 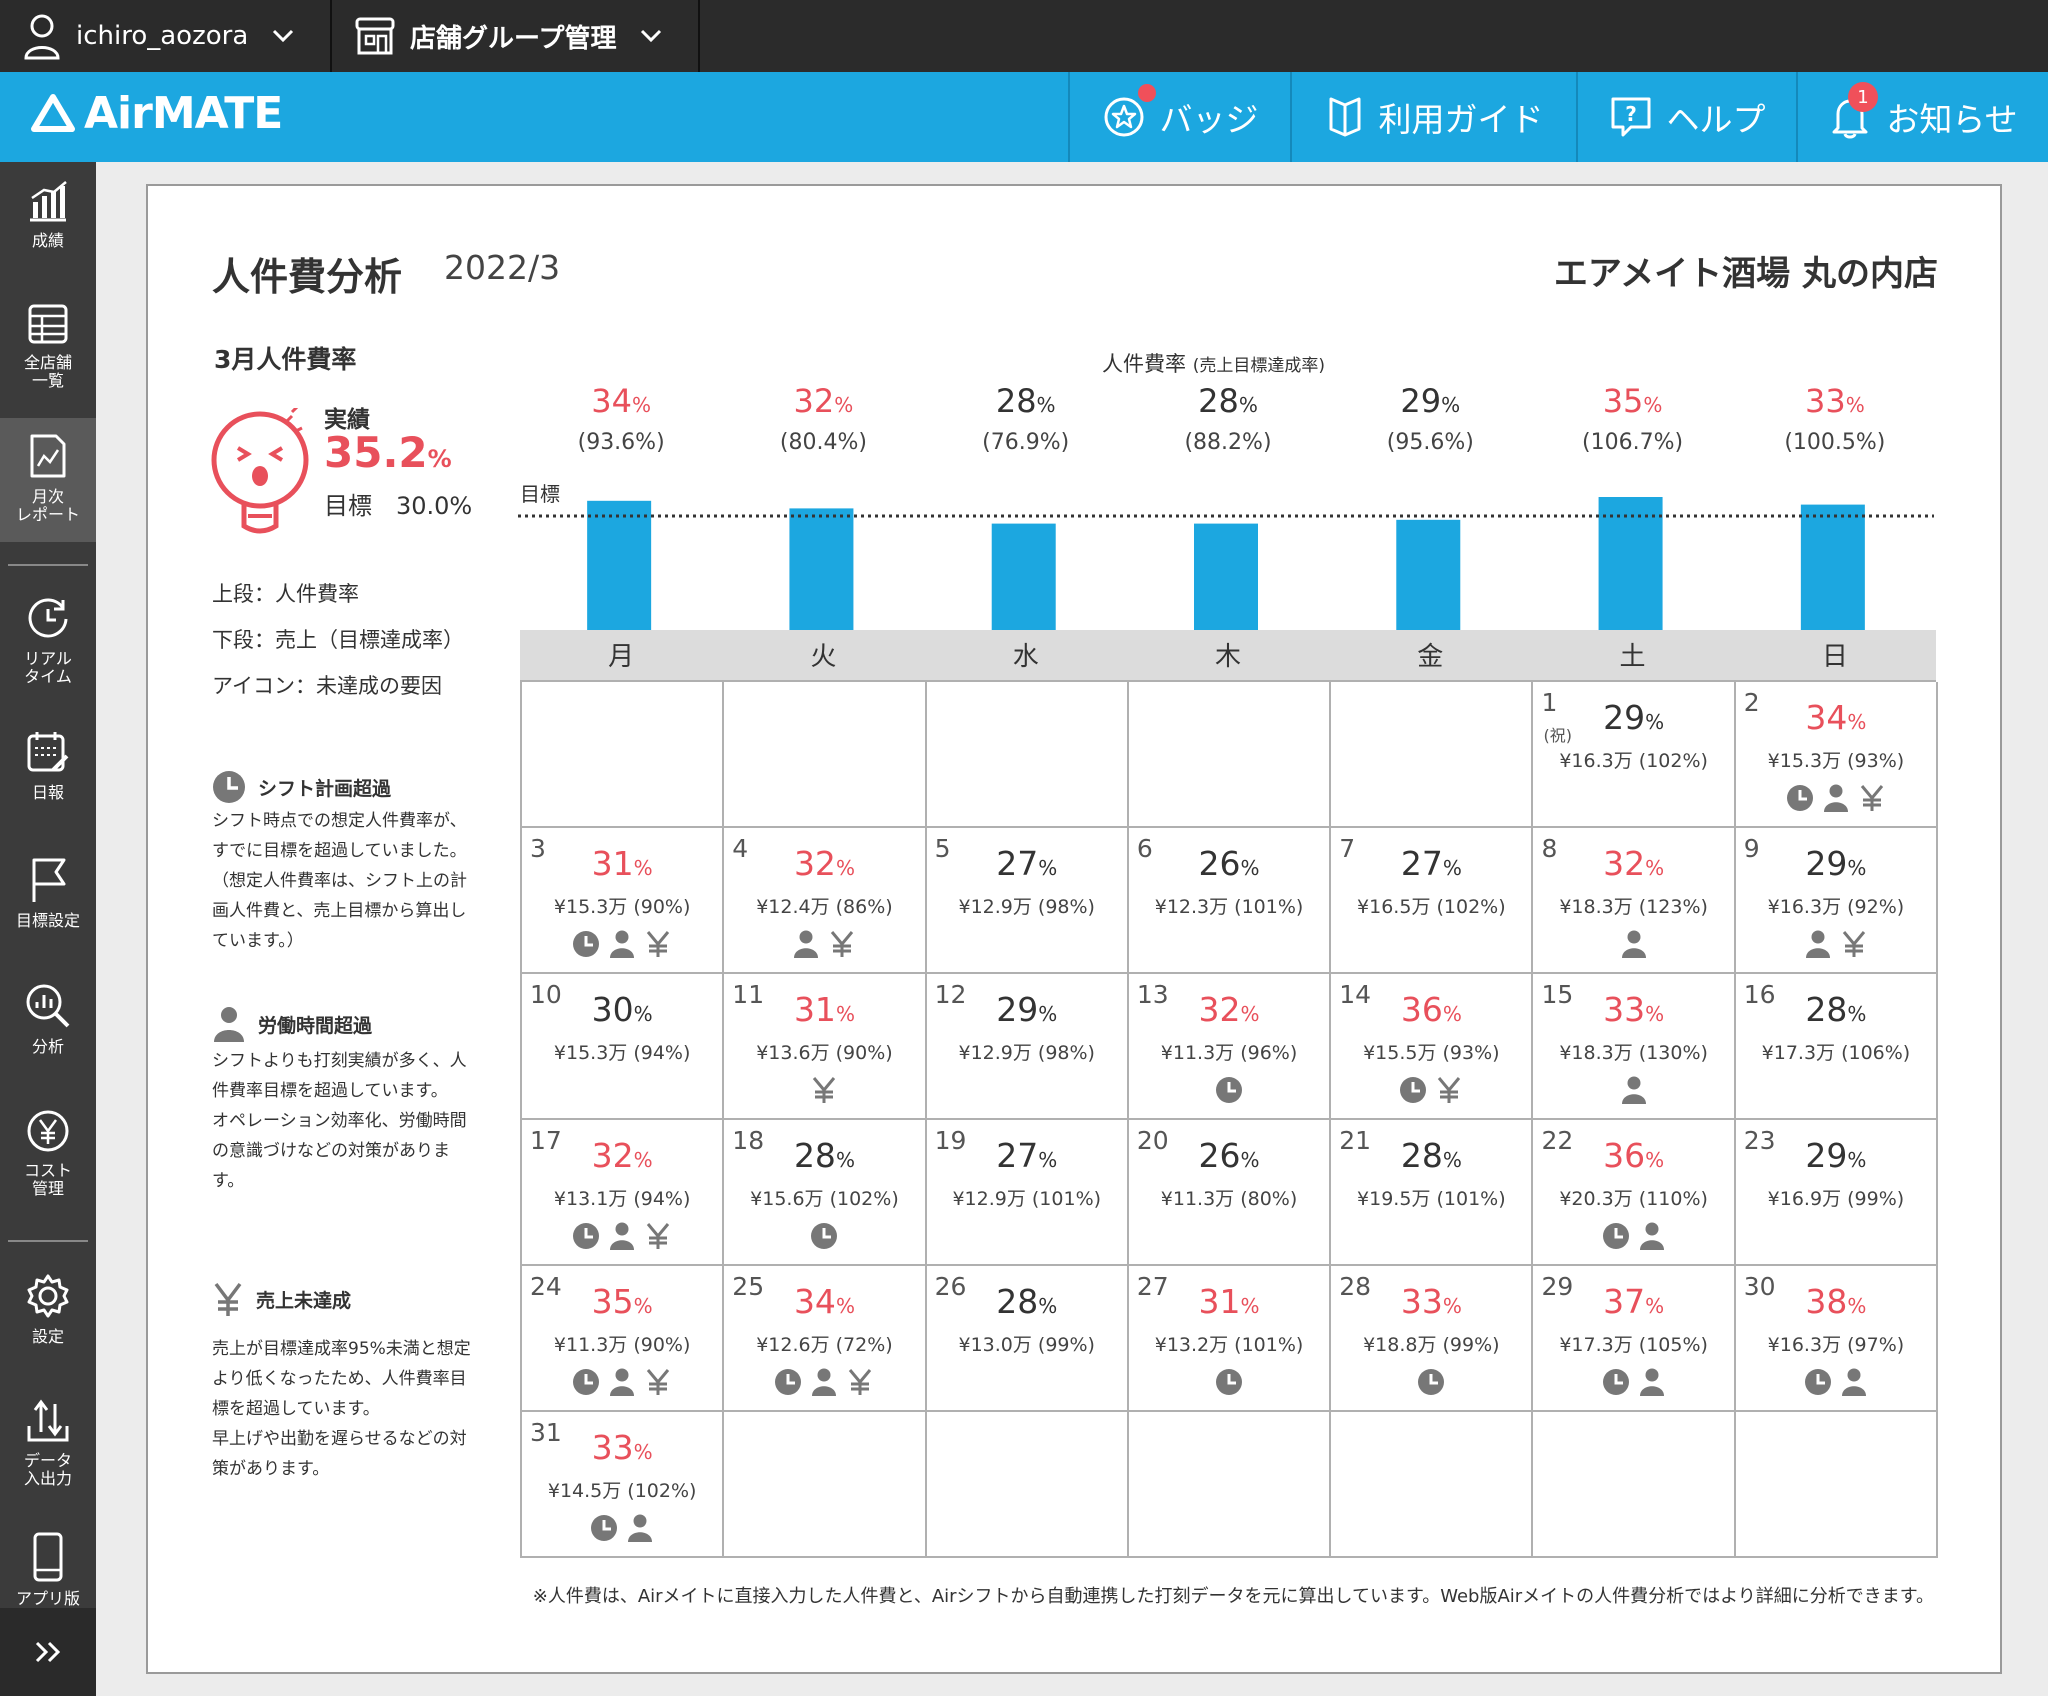 What do you see at coordinates (1230, 901) in the screenshot?
I see `calendar-day-cell: 6 26% ¥12.3万 (101%)` at bounding box center [1230, 901].